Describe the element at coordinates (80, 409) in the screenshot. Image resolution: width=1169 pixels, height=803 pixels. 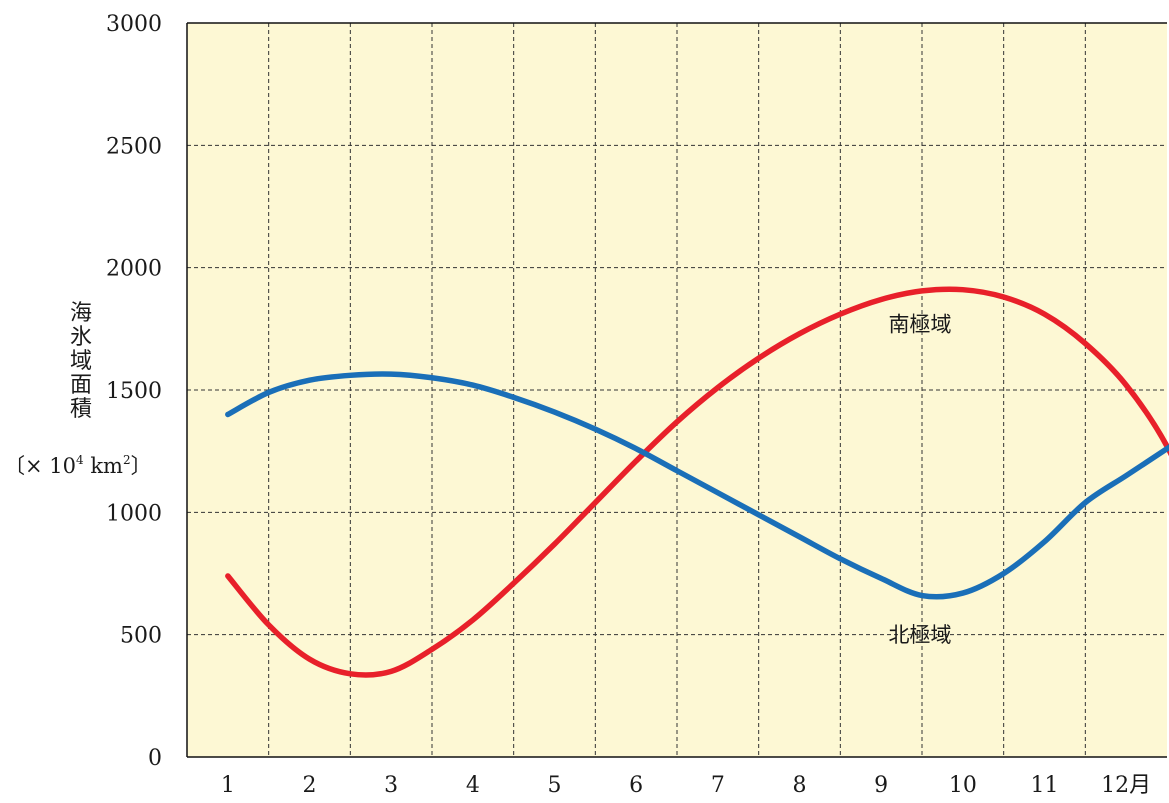
I see `y-axis-label-char: 積` at that location.